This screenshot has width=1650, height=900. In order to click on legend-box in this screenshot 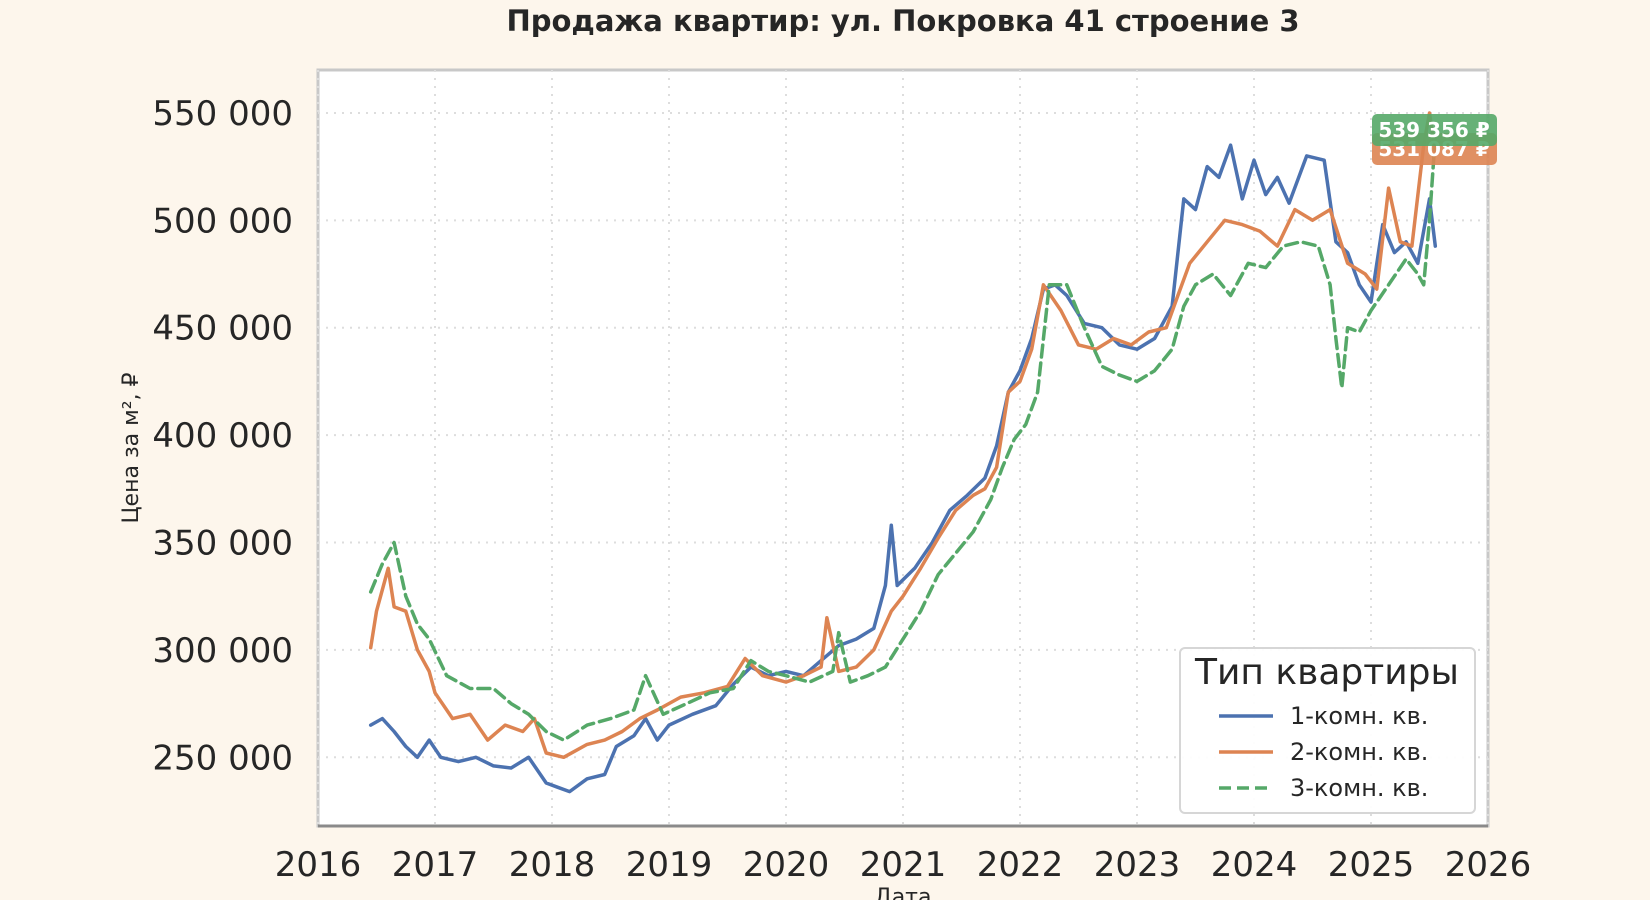, I will do `click(1327, 730)`.